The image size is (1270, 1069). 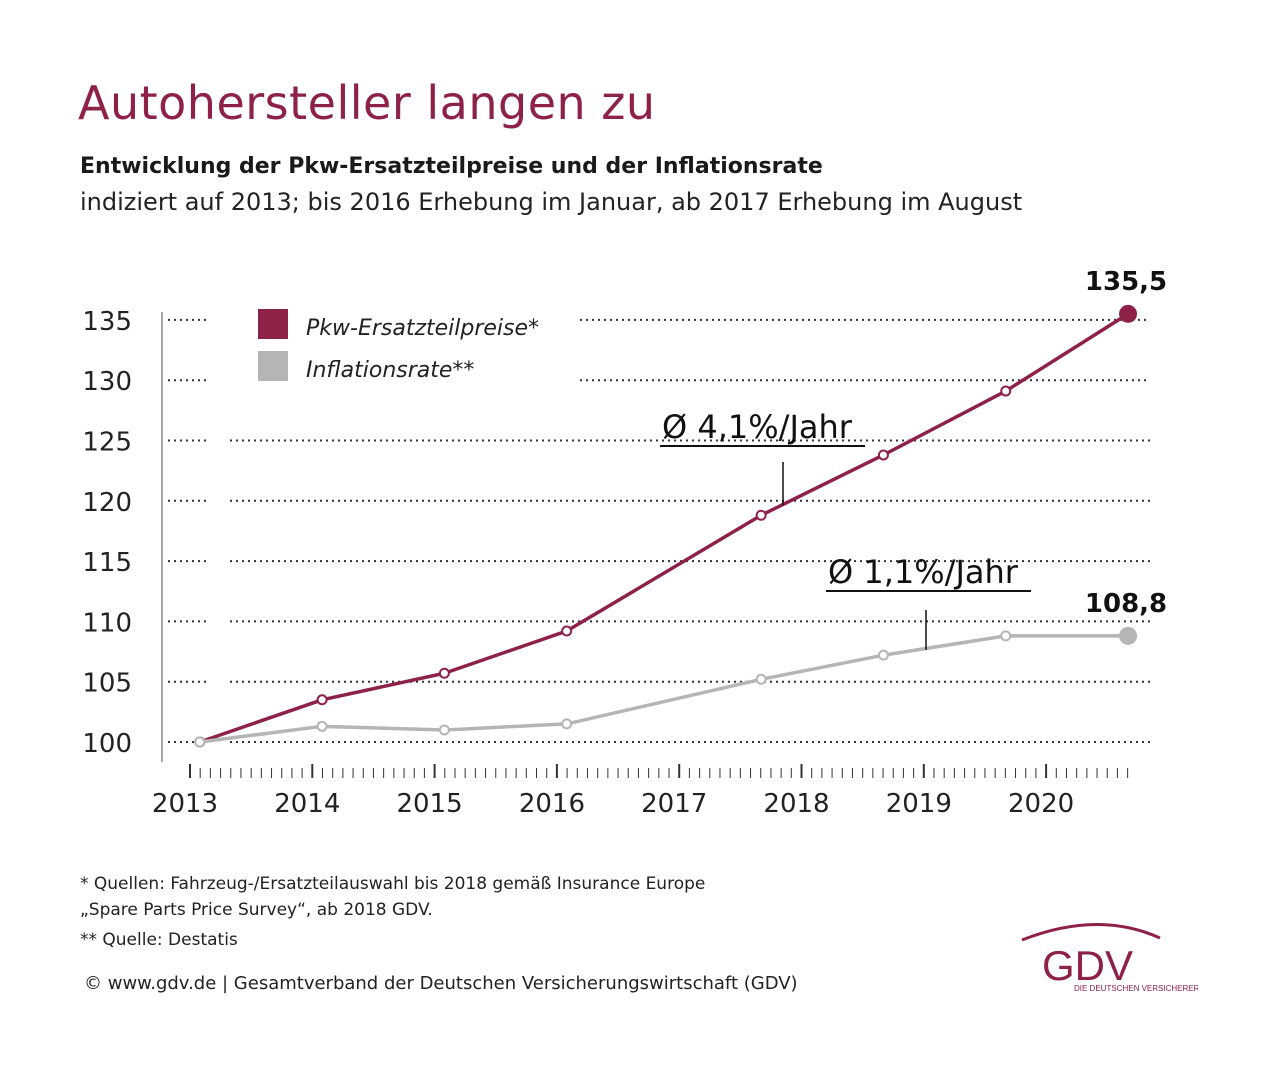 What do you see at coordinates (674, 804) in the screenshot?
I see `x-tick-label: 2017` at bounding box center [674, 804].